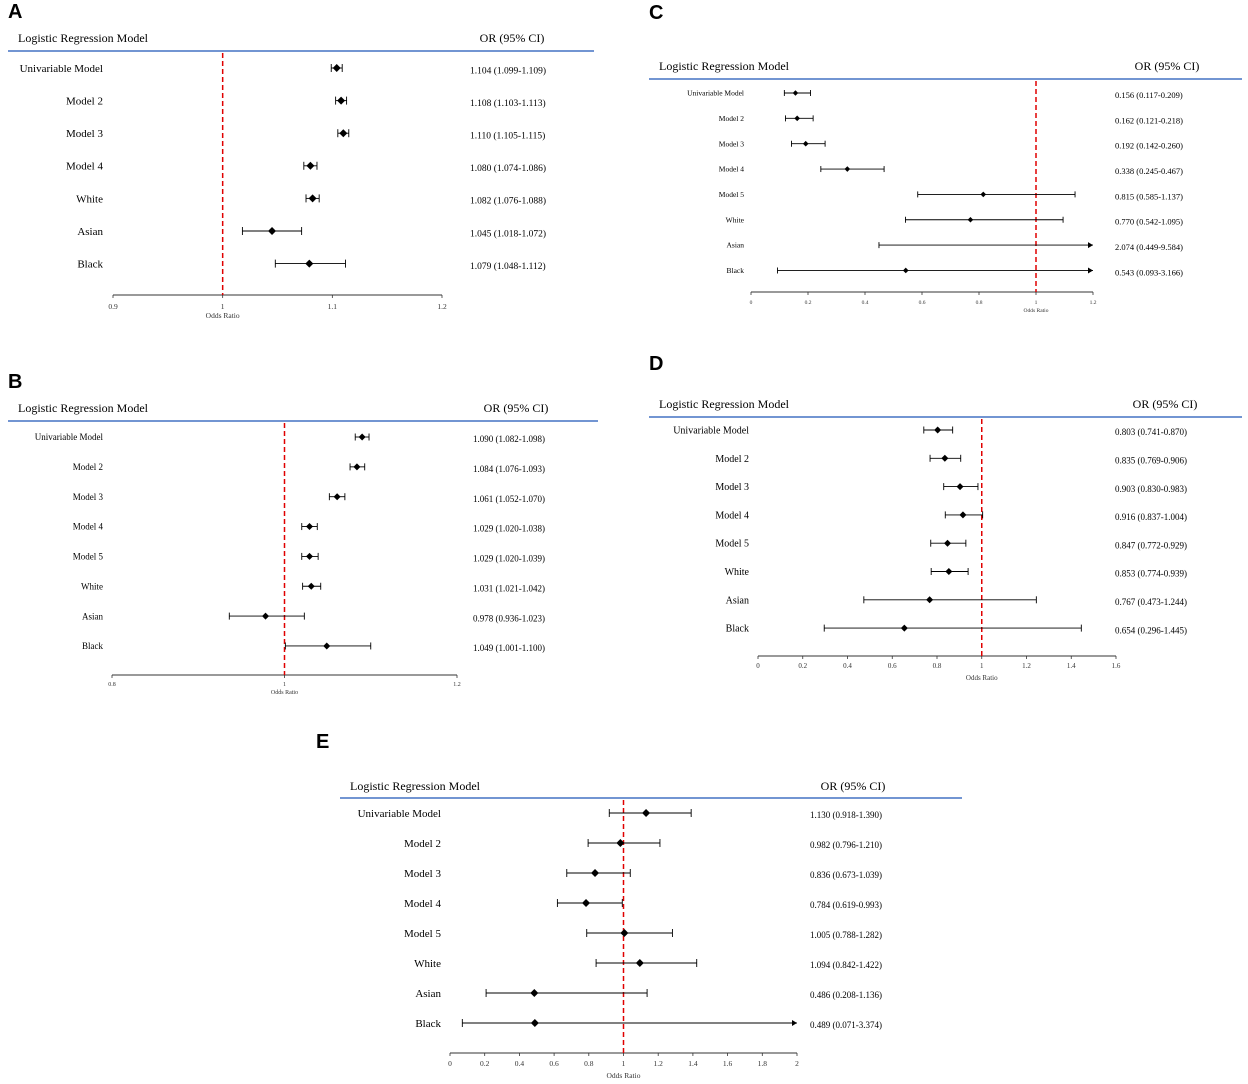  What do you see at coordinates (1149, 272) in the screenshot?
I see `or-ci-text: 0.543 (0.093-3.166)` at bounding box center [1149, 272].